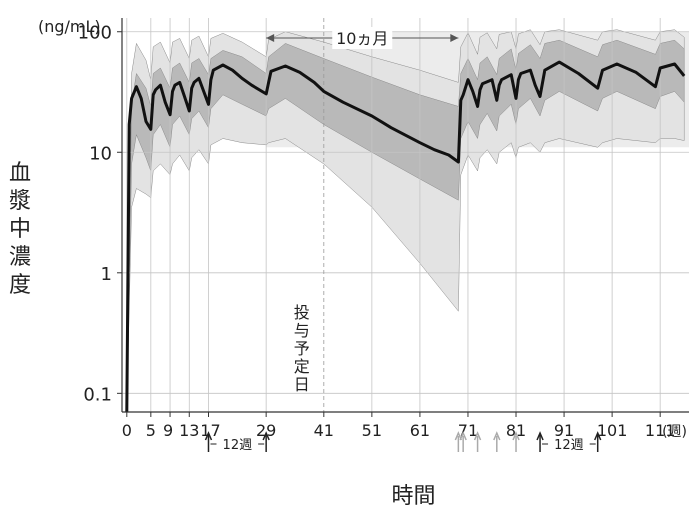  I want to click on x-tick-label: 91, so click(564, 430).